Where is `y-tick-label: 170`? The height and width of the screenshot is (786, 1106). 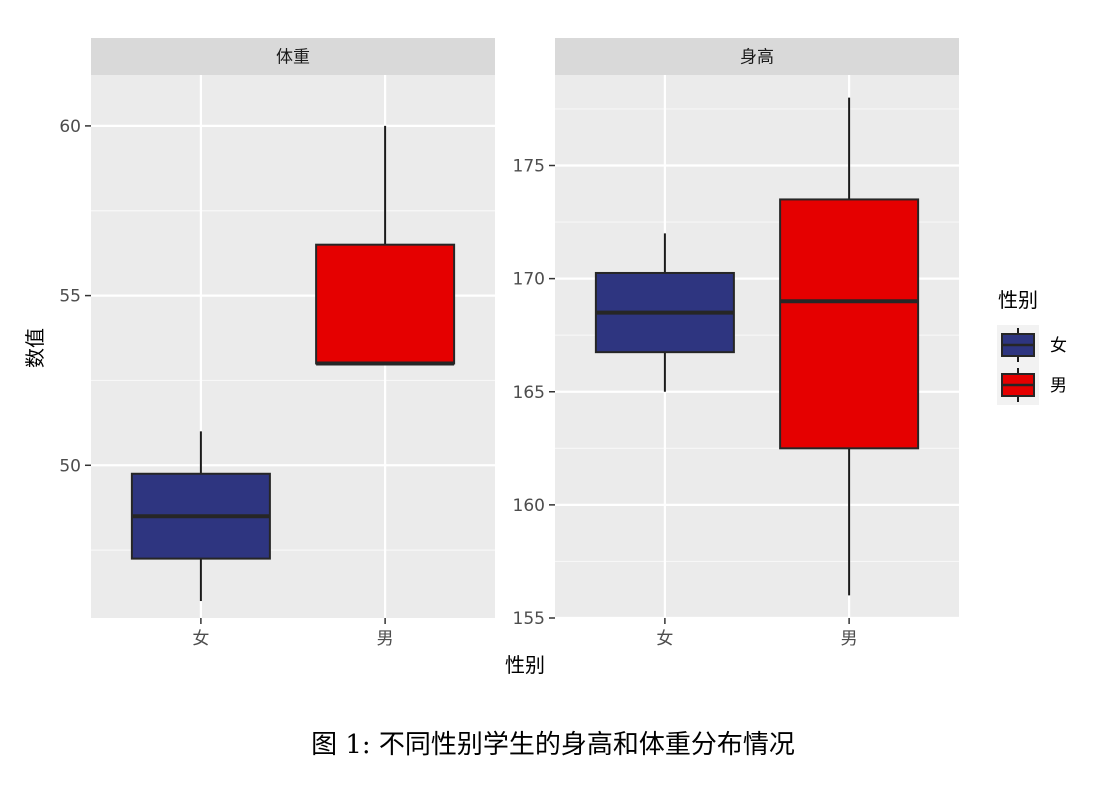
y-tick-label: 170 is located at coordinates (529, 280).